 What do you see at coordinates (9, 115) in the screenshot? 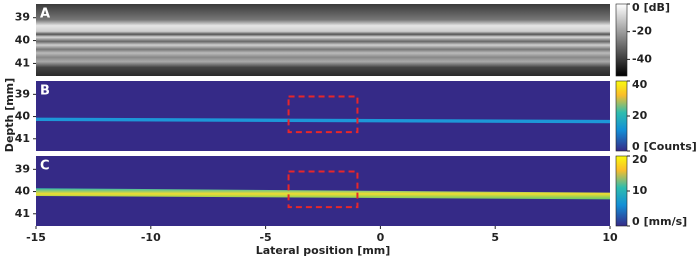
I see `y-axis-label: Depth [mm]` at bounding box center [9, 115].